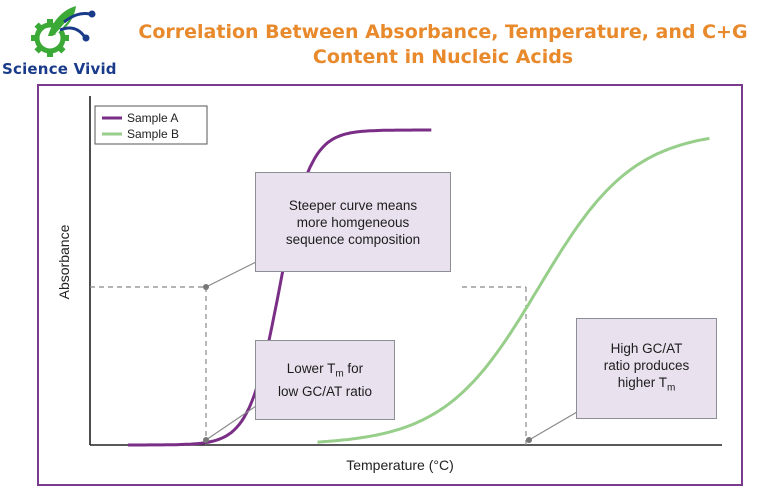 Image resolution: width=766 pixels, height=497 pixels. Describe the element at coordinates (646, 349) in the screenshot. I see `annotation-high-line-1: High GC/AT` at that location.